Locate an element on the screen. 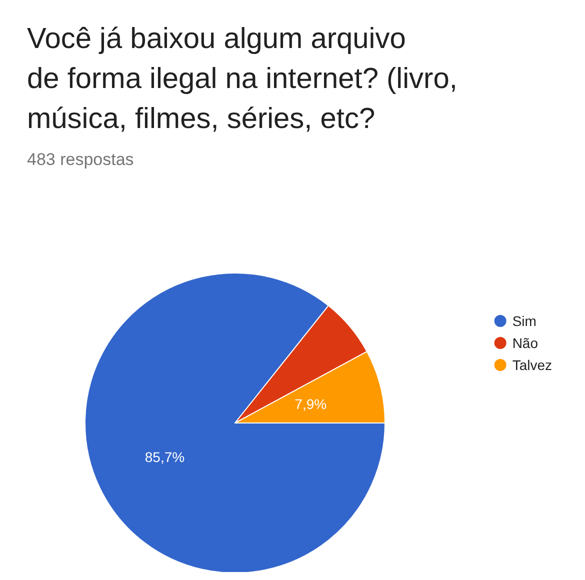 This screenshot has height=580, width=585. data-label: 7,9% is located at coordinates (310, 404).